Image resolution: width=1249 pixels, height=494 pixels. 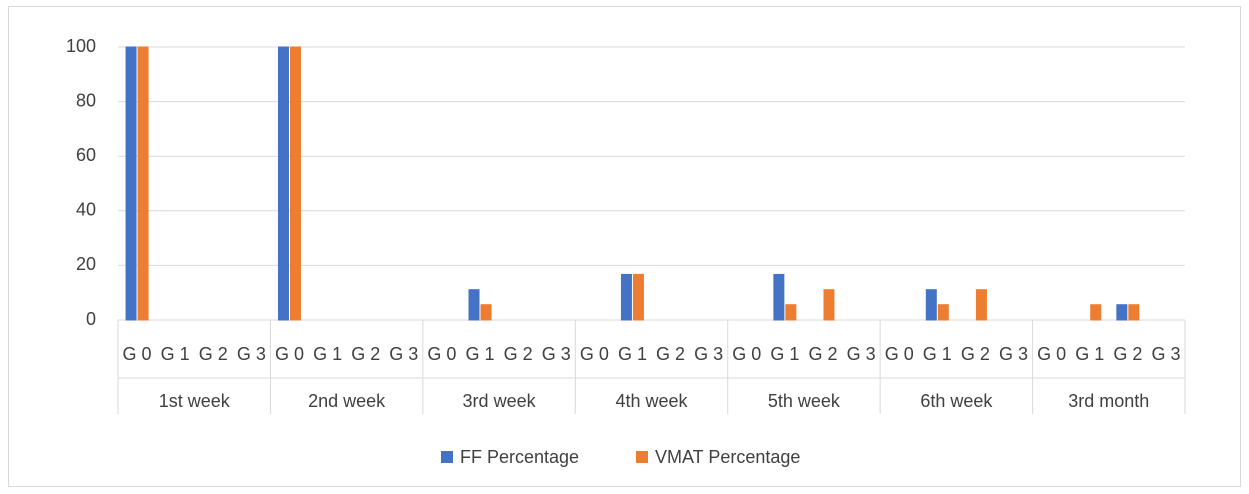 I want to click on group-label: 3rd month, so click(x=1108, y=401).